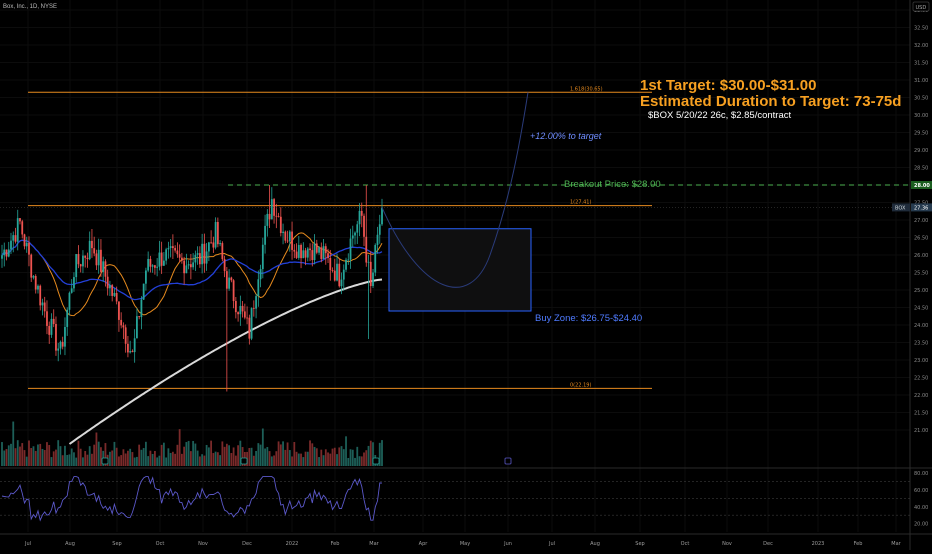  What do you see at coordinates (921, 29) in the screenshot?
I see `price-tick-label: 32.50` at bounding box center [921, 29].